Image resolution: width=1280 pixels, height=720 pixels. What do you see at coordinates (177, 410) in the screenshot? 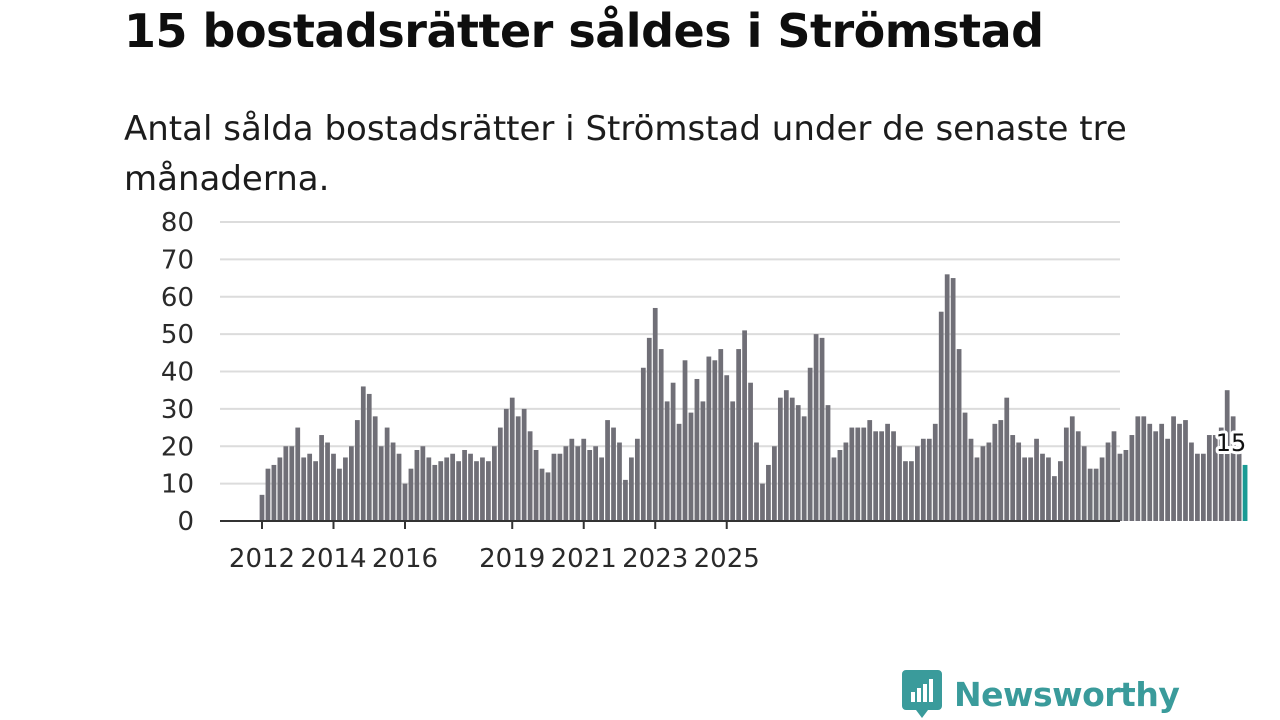
I see `y-tick-label: 30` at bounding box center [177, 410].